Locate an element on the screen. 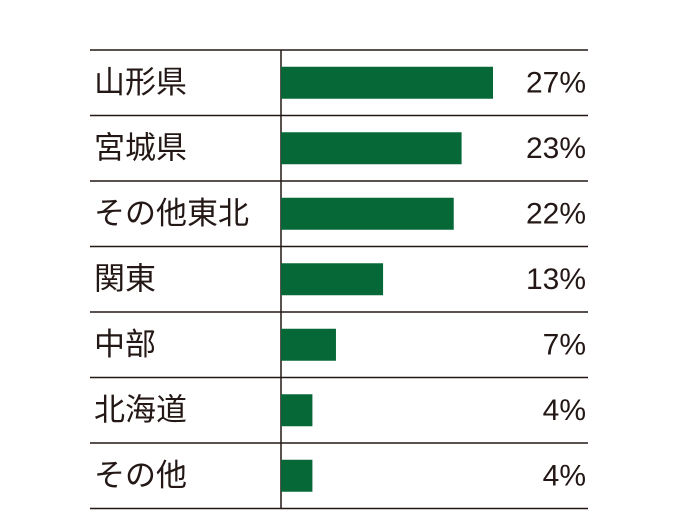  category-label: 北海道 is located at coordinates (140, 410).